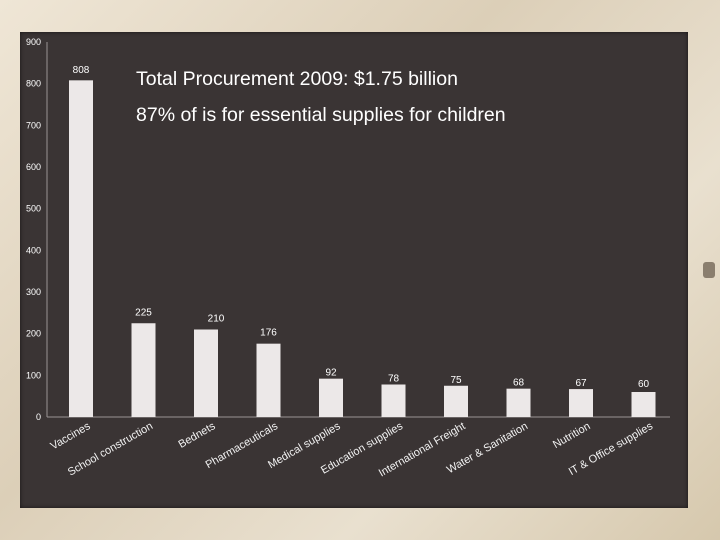  I want to click on y-tick-label: 700, so click(33, 125).